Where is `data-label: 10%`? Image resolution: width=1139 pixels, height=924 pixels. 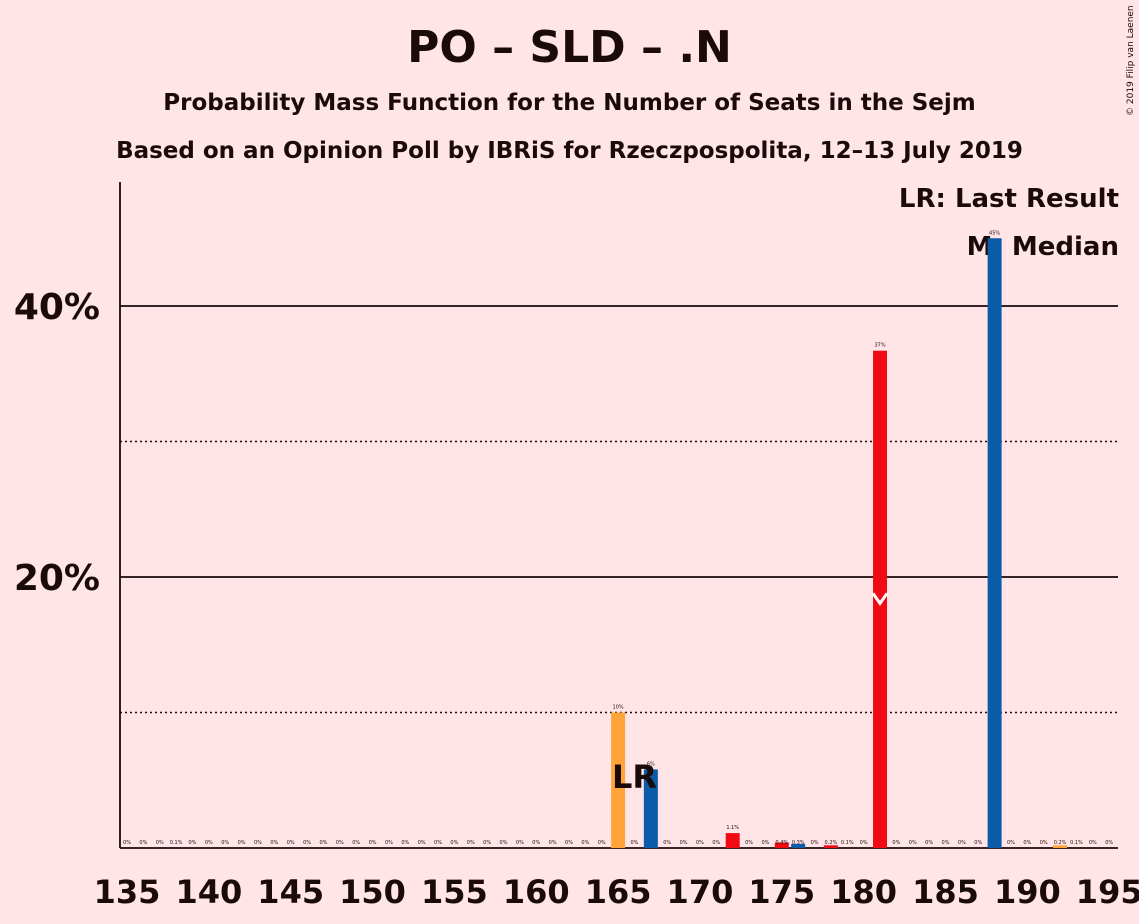
data-label: 10% is located at coordinates (618, 708).